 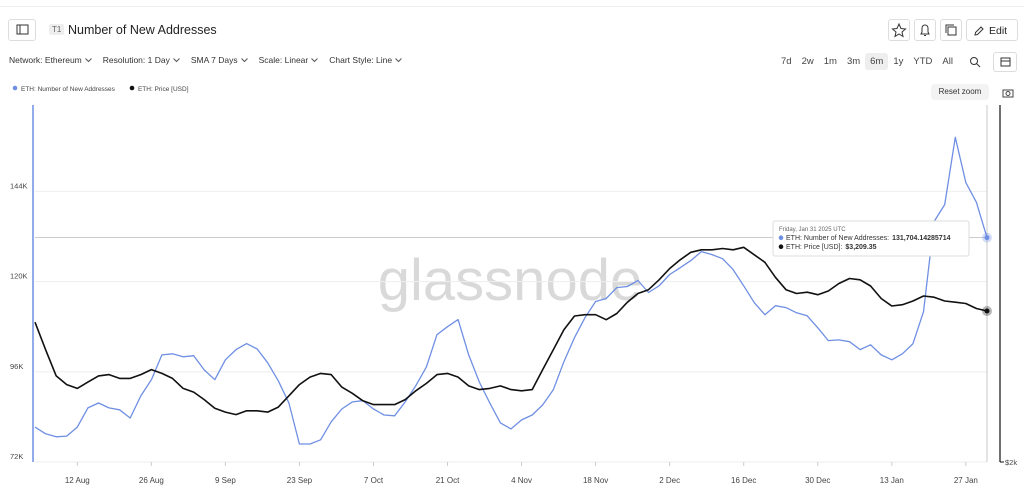 What do you see at coordinates (136, 60) in the screenshot?
I see `dropdown-label: Resolution: 1 Day` at bounding box center [136, 60].